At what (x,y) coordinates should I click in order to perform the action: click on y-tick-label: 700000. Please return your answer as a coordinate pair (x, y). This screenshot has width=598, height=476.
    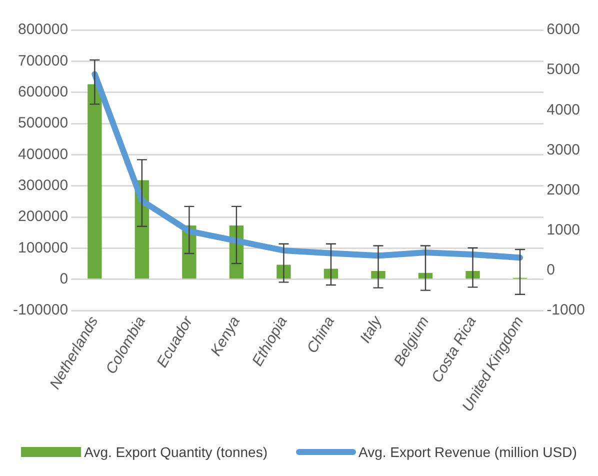
    Looking at the image, I should click on (43, 61).